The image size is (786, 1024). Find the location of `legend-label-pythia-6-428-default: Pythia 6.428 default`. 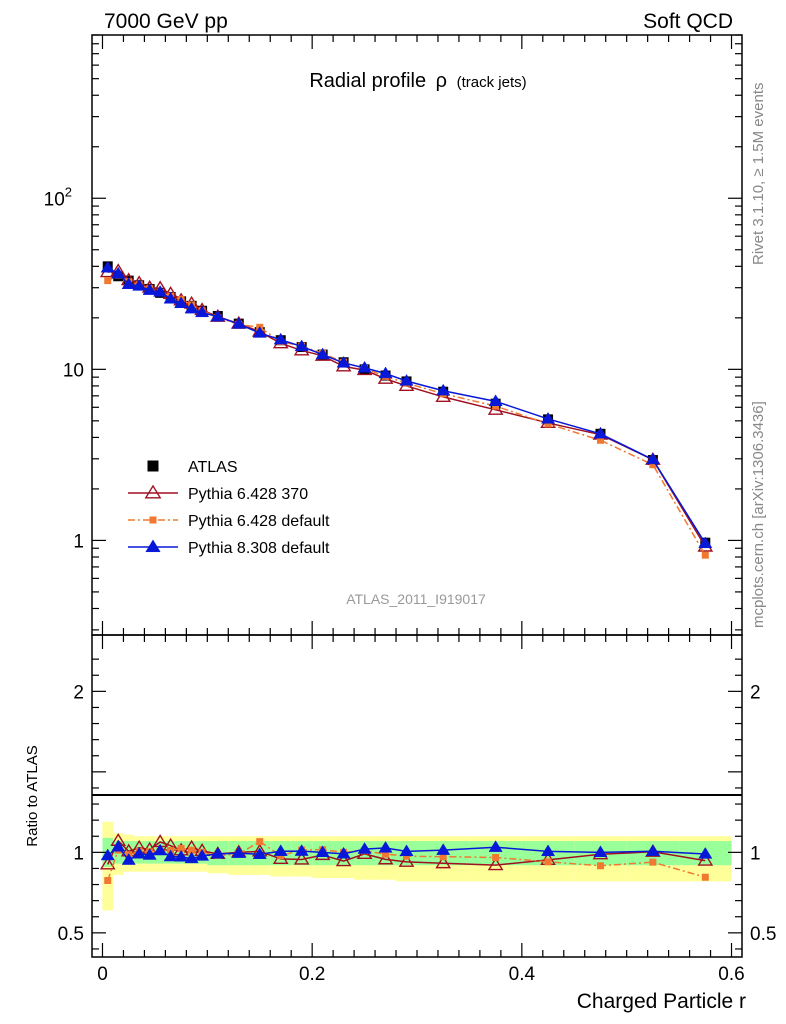

legend-label-pythia-6-428-default: Pythia 6.428 default is located at coordinates (259, 521).